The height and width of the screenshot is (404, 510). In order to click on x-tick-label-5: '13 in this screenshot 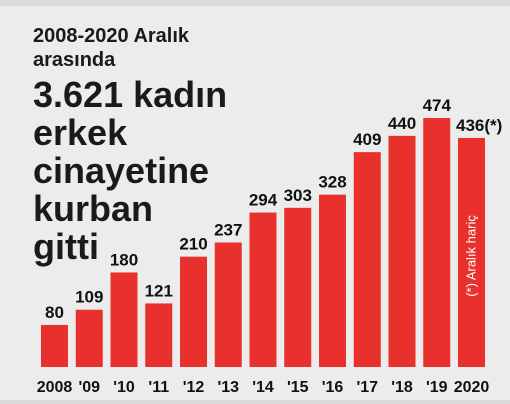, I will do `click(228, 387)`.